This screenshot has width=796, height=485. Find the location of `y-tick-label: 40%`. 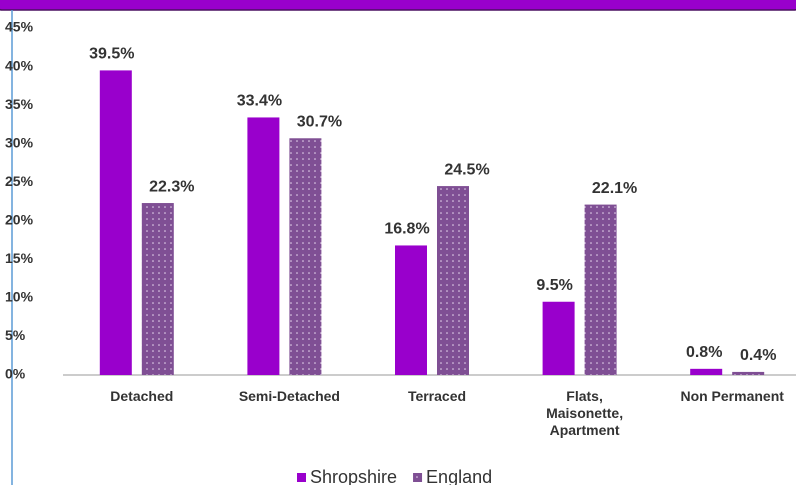

y-tick-label: 40% is located at coordinates (19, 65).